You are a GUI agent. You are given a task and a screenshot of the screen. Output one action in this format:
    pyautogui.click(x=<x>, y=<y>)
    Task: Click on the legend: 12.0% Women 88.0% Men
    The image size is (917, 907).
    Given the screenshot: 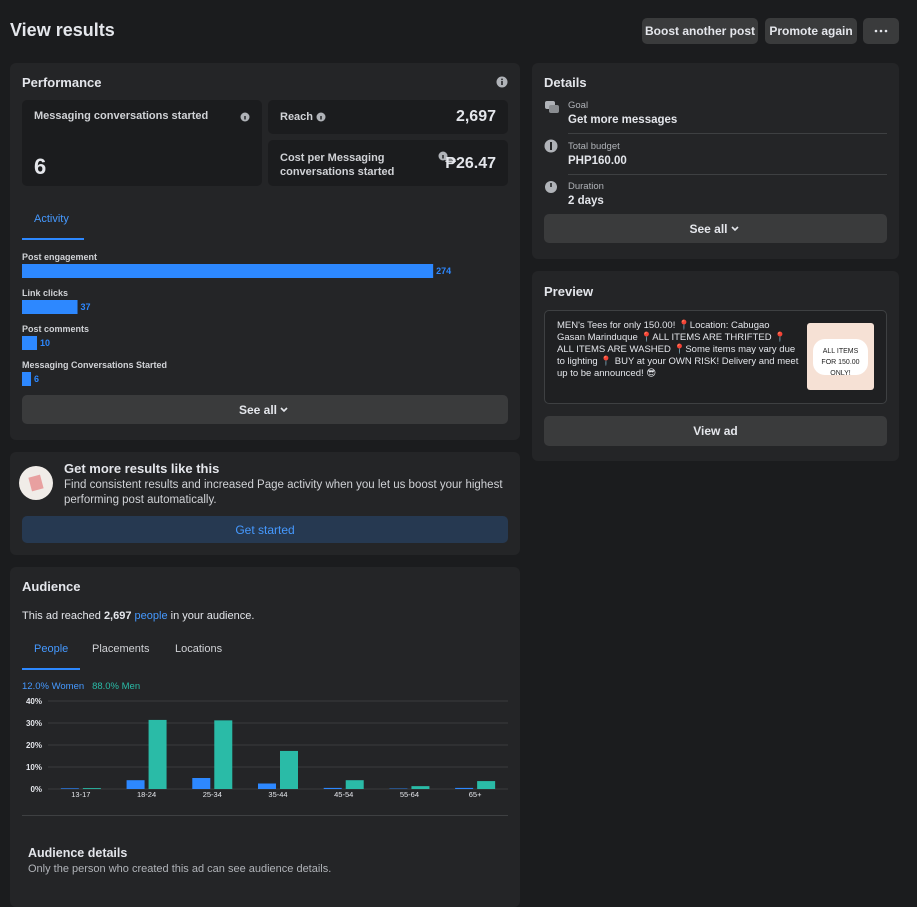 What is the action you would take?
    pyautogui.click(x=81, y=686)
    